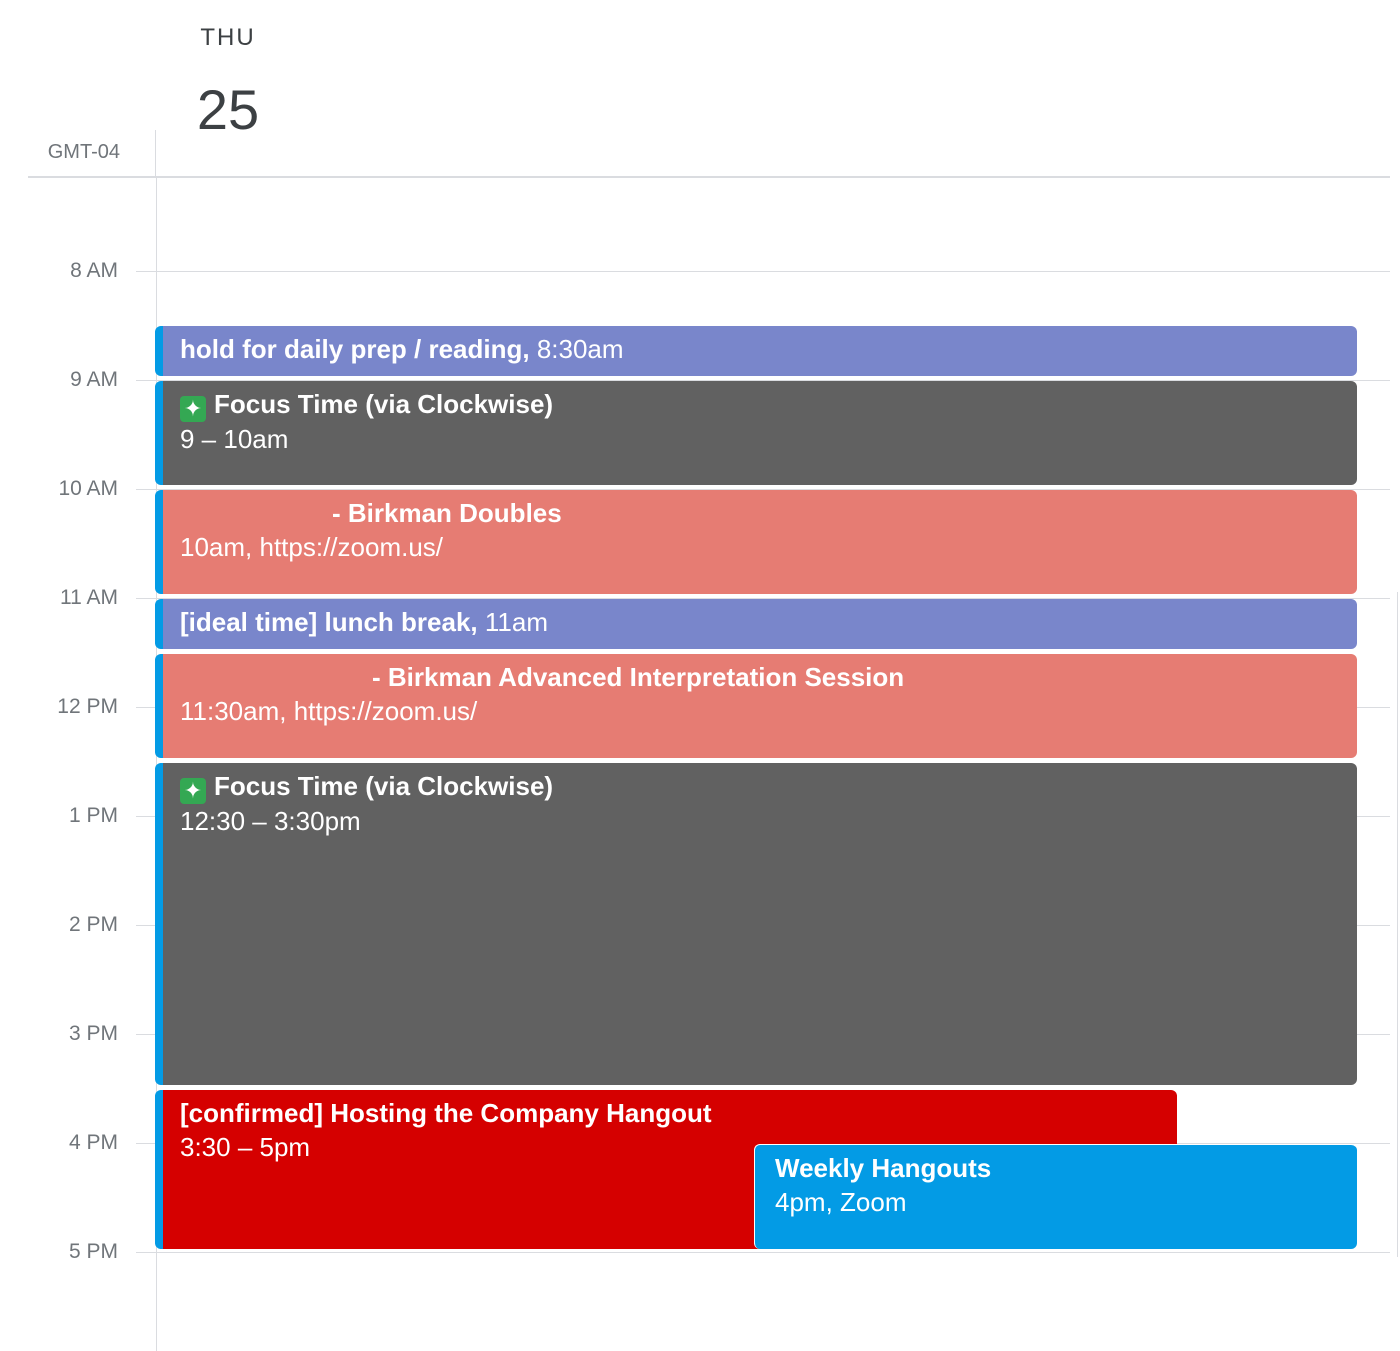  I want to click on event-time: 4pm, Zoom, so click(841, 1202).